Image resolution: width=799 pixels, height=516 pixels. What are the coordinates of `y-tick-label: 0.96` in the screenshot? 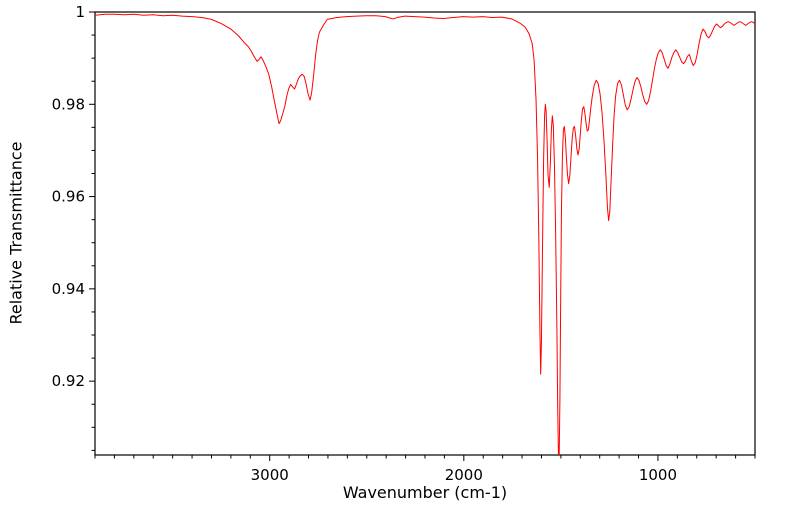 It's located at (68, 197).